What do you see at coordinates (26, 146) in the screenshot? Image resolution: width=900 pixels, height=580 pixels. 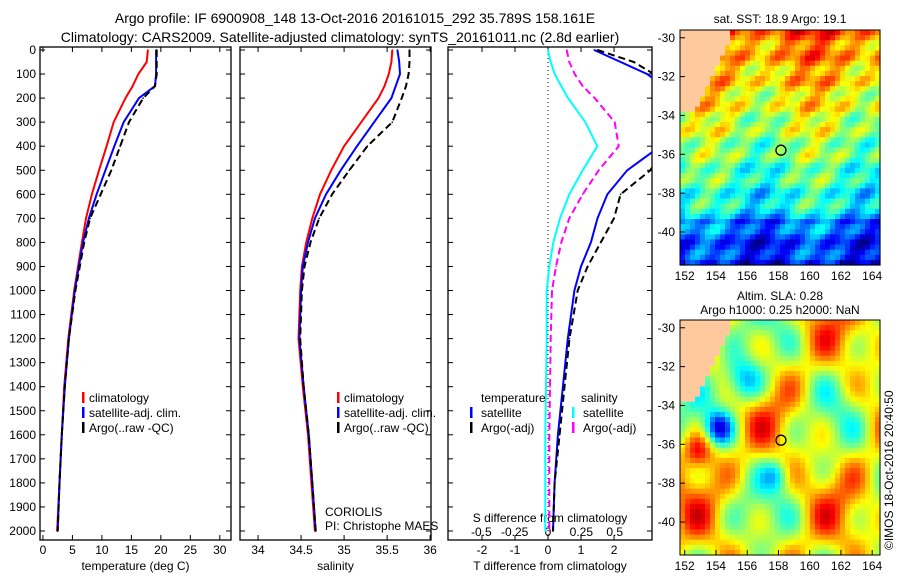 I see `y-tick-label: 400` at bounding box center [26, 146].